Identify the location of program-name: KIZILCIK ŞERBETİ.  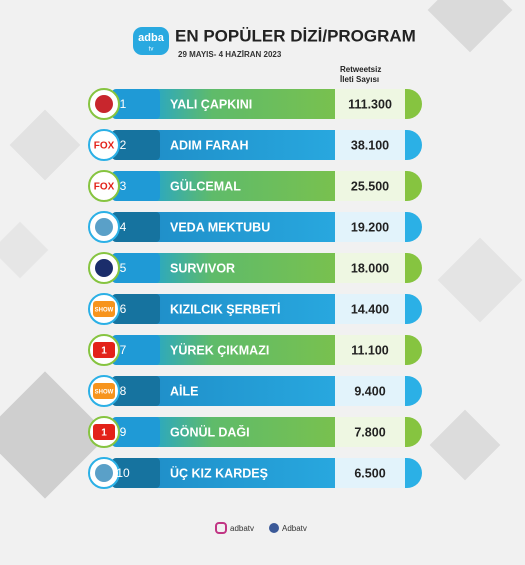
(225, 308).